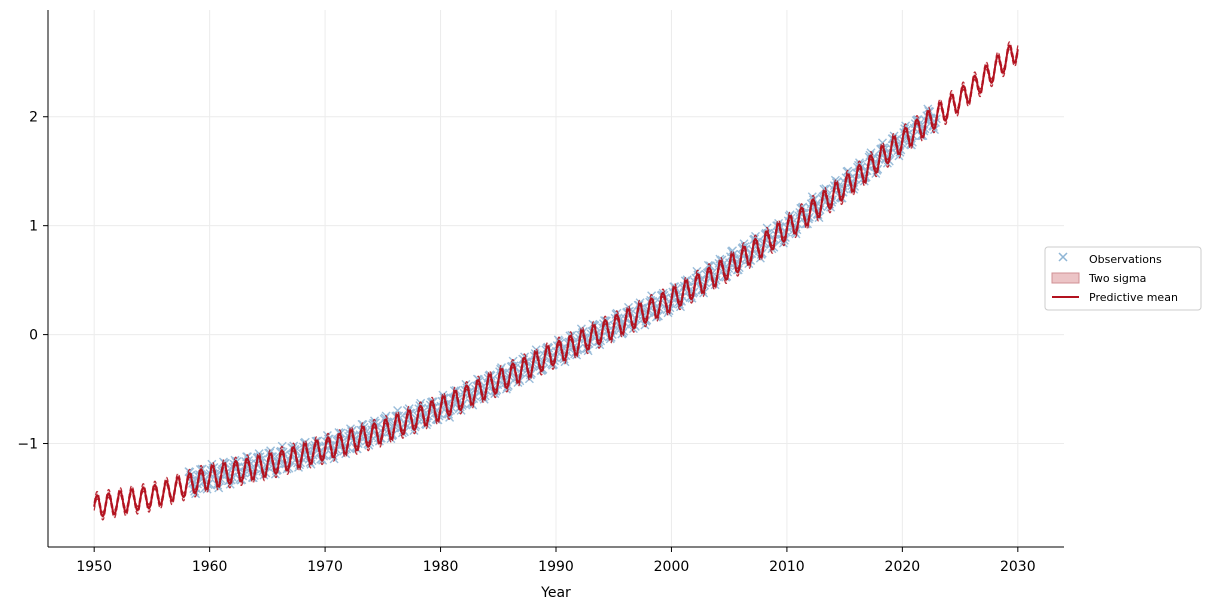  Describe the element at coordinates (1065, 278) in the screenshot. I see `legend-two-sigma-swatch` at that location.